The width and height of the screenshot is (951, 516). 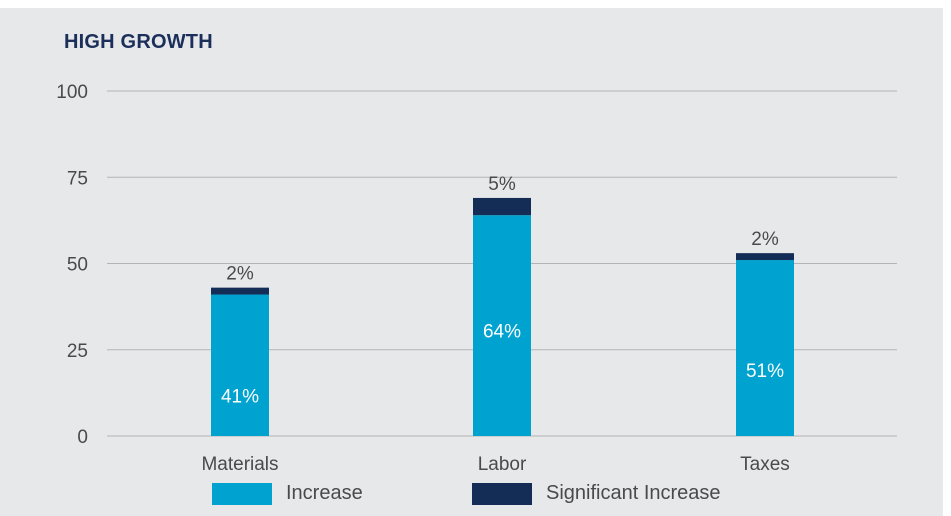 What do you see at coordinates (77, 351) in the screenshot?
I see `y-tick-label-25: 25` at bounding box center [77, 351].